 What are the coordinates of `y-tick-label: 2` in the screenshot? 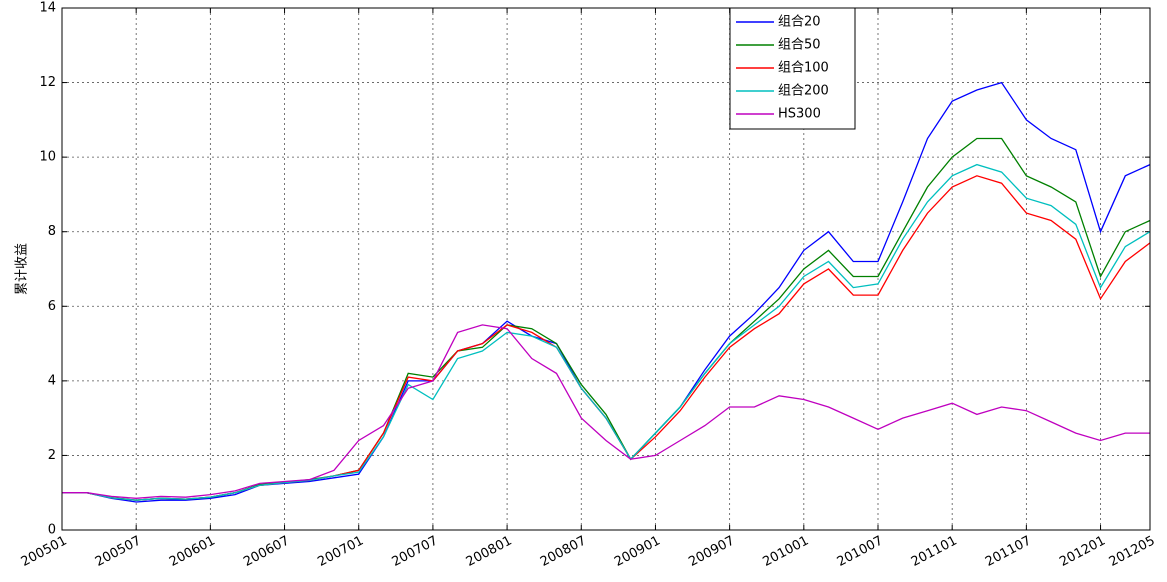 It's located at (52, 455).